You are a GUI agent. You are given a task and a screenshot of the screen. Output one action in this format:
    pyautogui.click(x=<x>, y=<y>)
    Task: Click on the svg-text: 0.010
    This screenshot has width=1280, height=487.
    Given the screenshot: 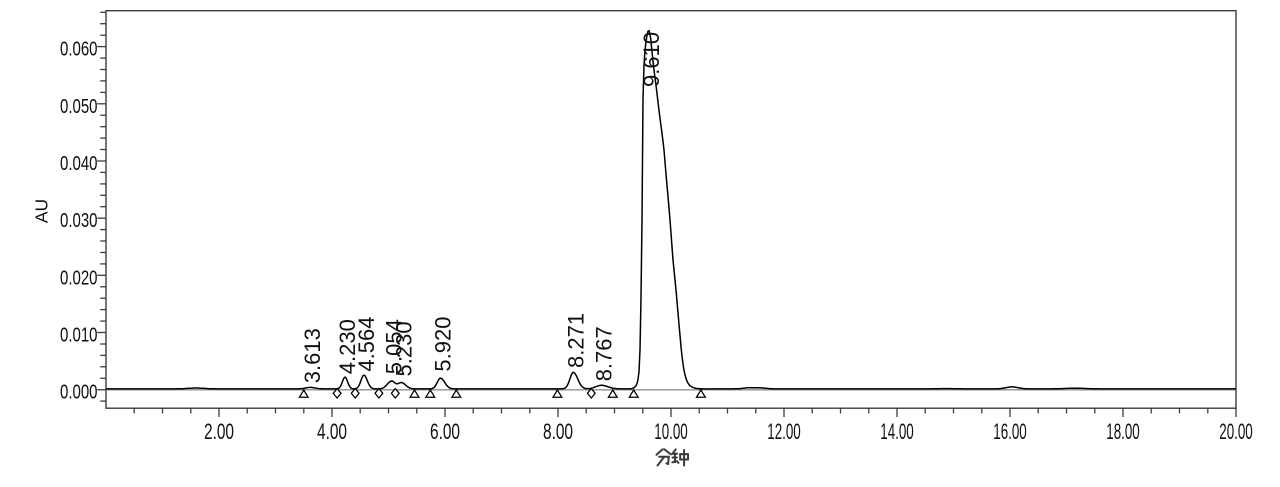 What is the action you would take?
    pyautogui.click(x=79, y=336)
    